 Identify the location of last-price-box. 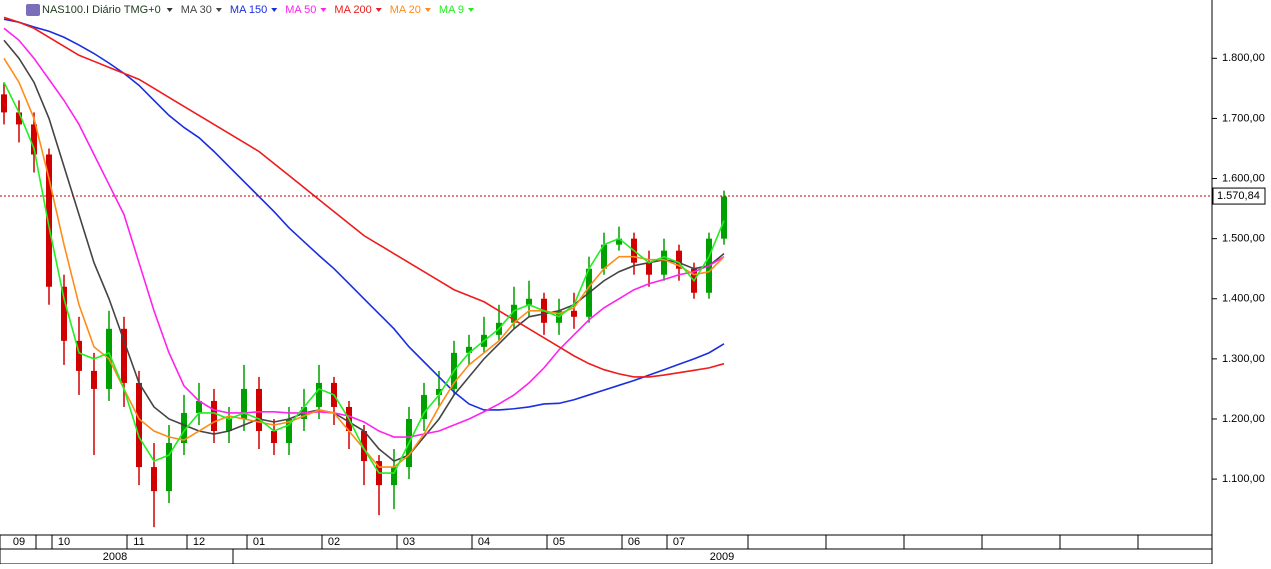
(1239, 196).